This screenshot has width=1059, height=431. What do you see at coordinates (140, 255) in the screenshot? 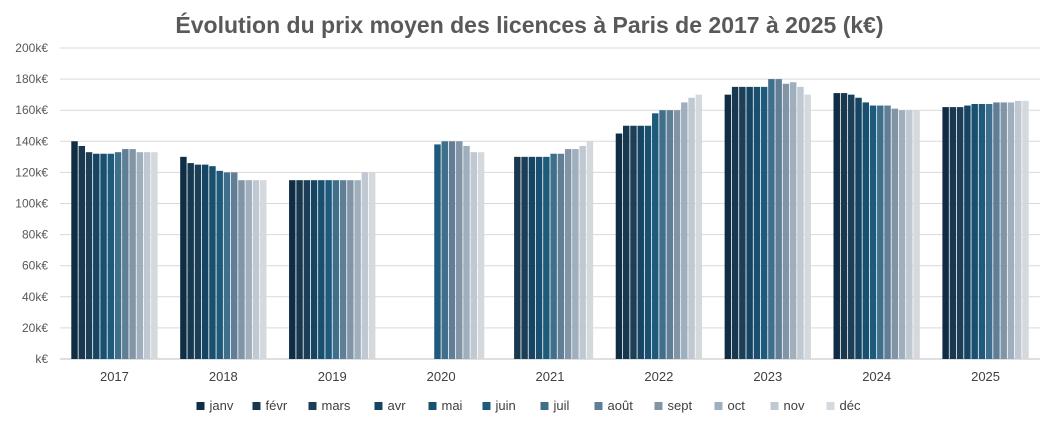
I see `bar-oct-2017` at bounding box center [140, 255].